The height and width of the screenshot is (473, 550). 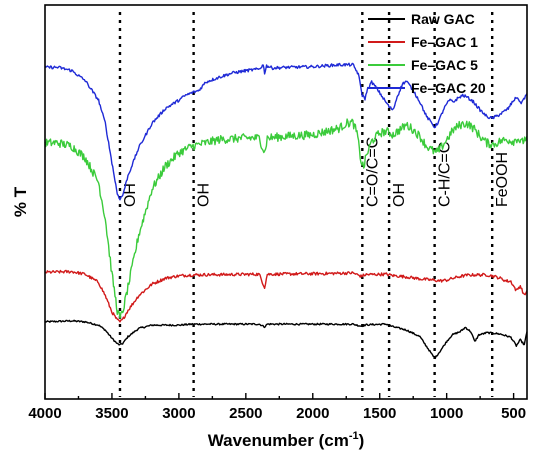 What do you see at coordinates (372, 172) in the screenshot?
I see `reference-label: C=O/C=C` at bounding box center [372, 172].